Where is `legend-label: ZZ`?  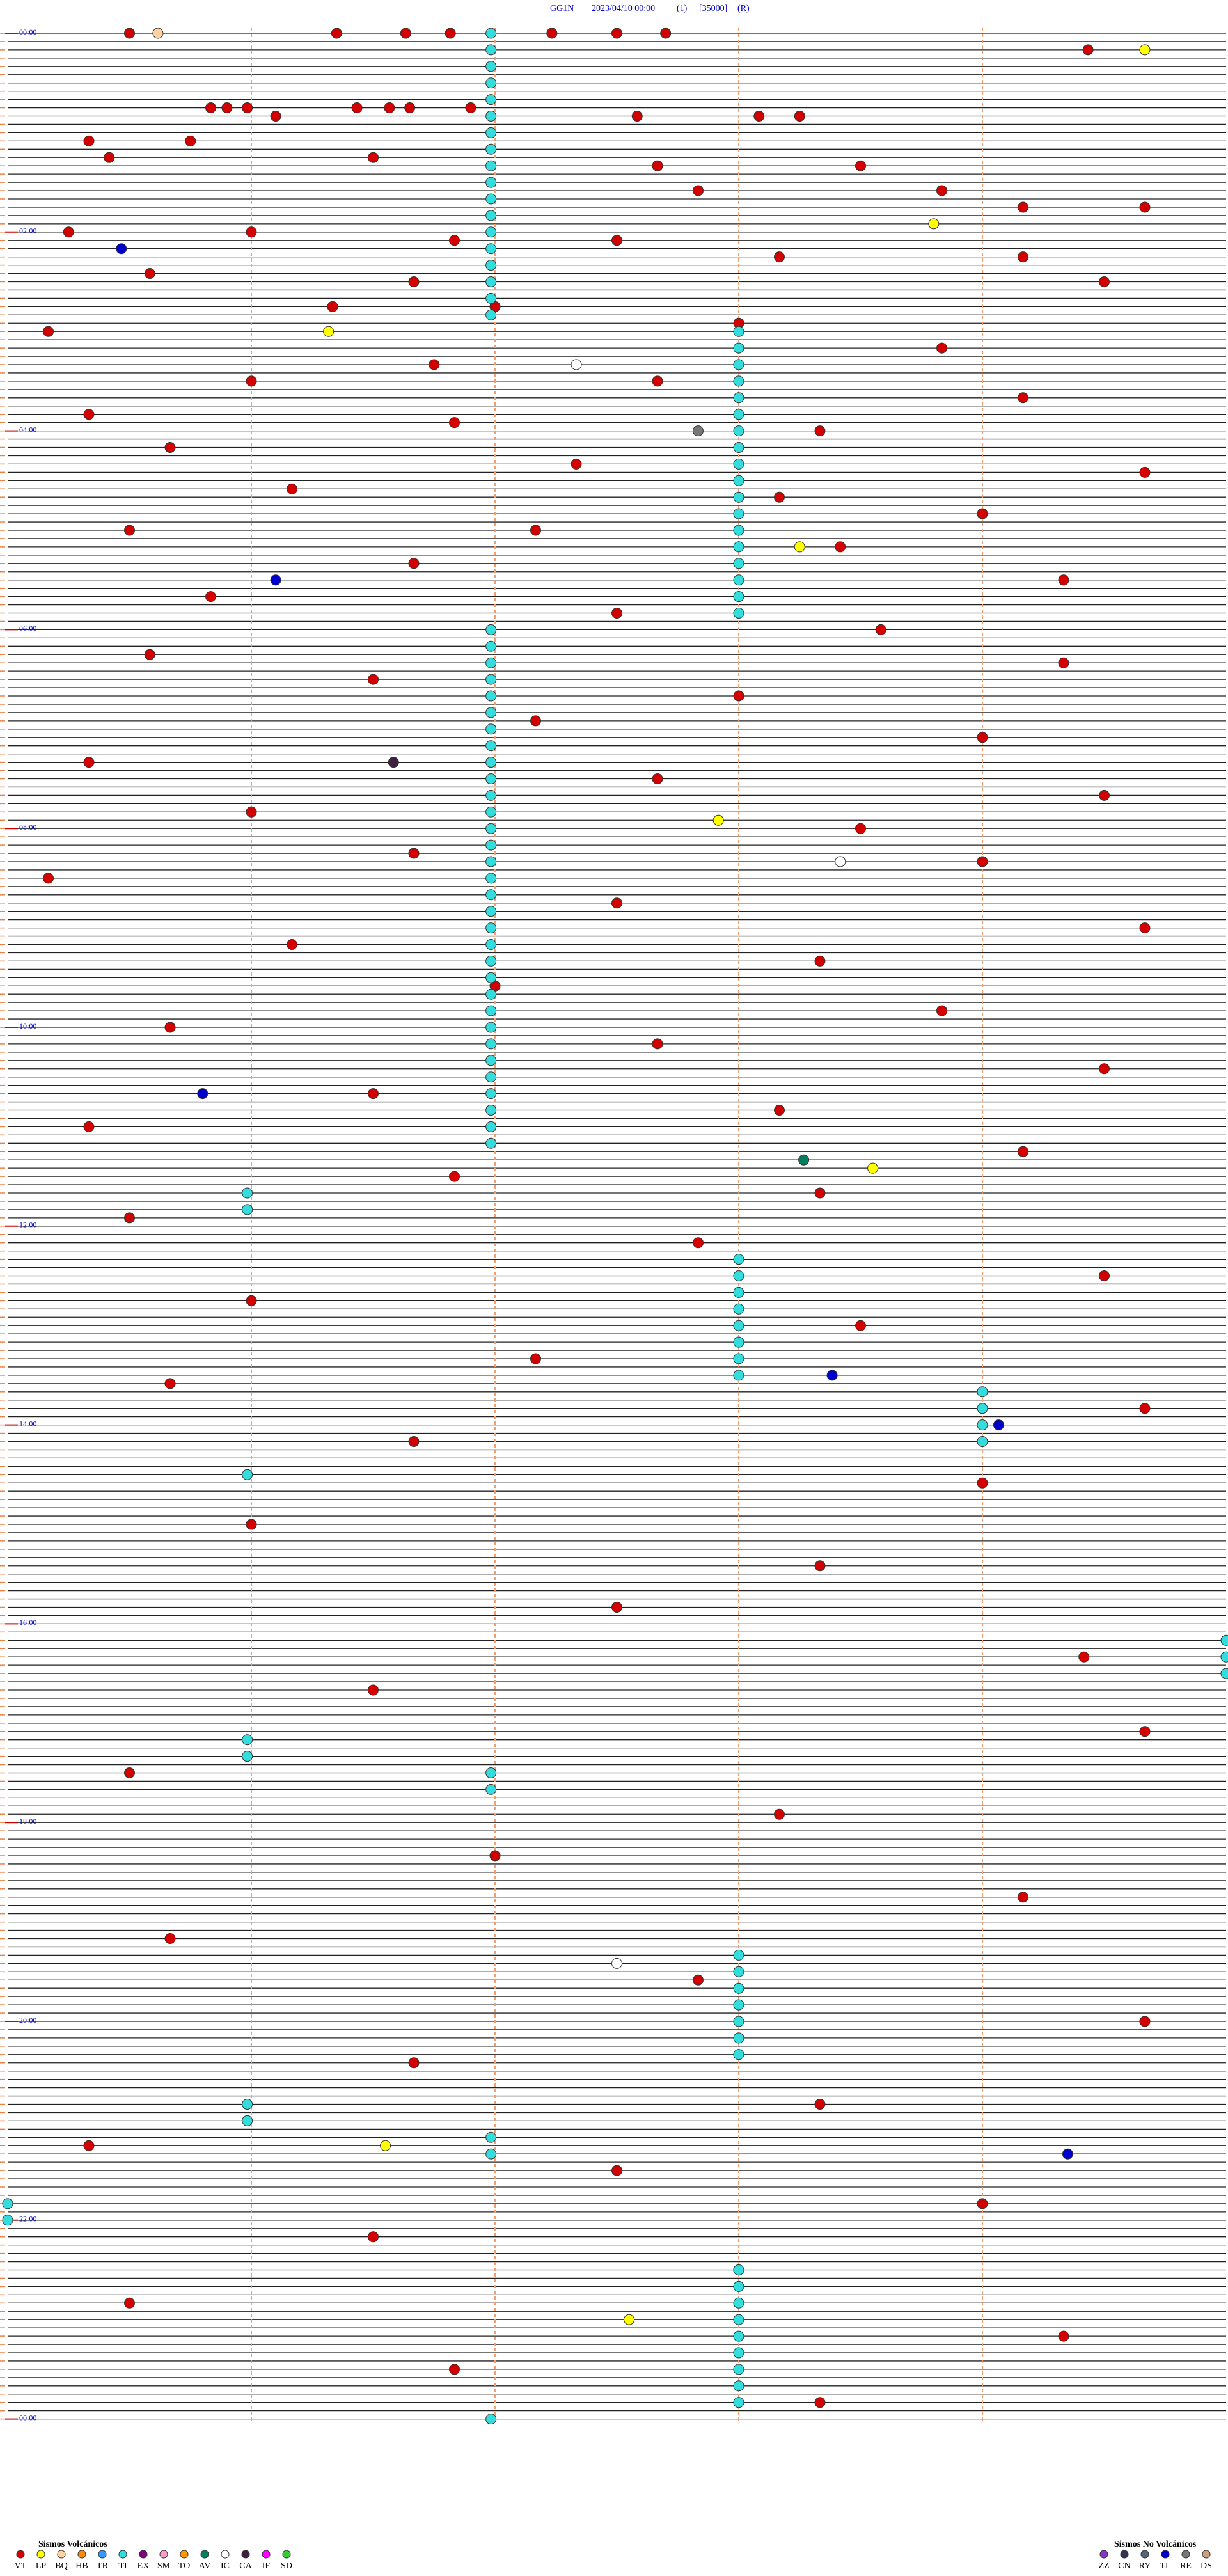 legend-label: ZZ is located at coordinates (1103, 2566).